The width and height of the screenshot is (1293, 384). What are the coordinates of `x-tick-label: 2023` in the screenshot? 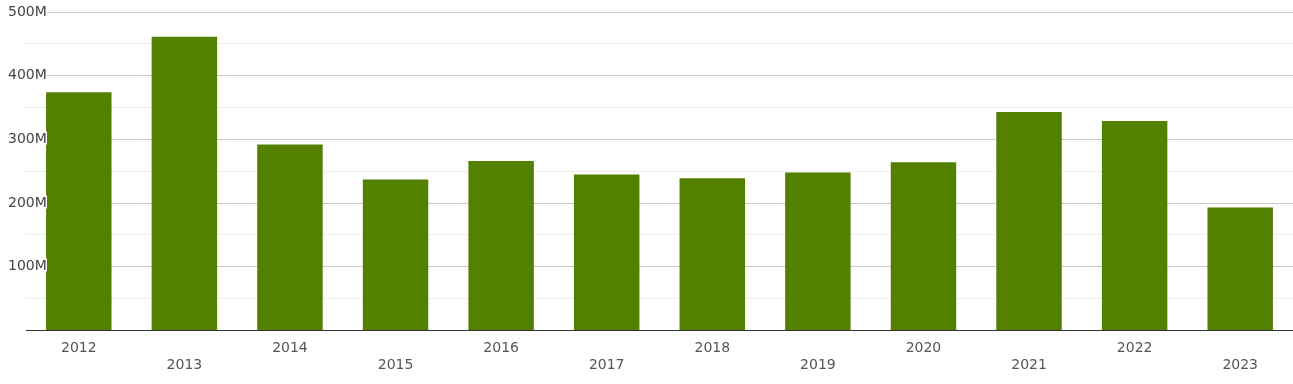 It's located at (1240, 364).